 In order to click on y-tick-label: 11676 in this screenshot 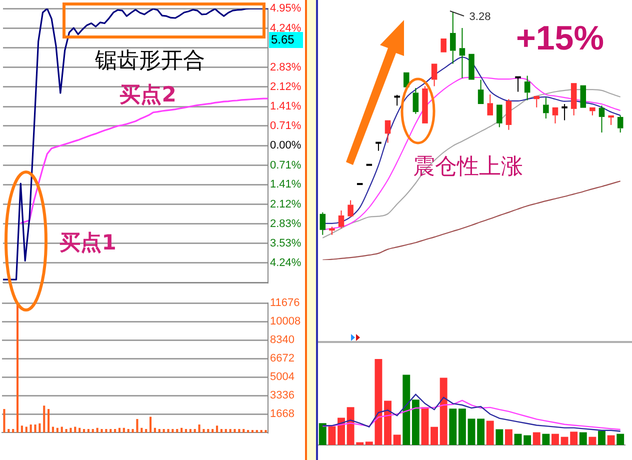, I will do `click(285, 303)`.